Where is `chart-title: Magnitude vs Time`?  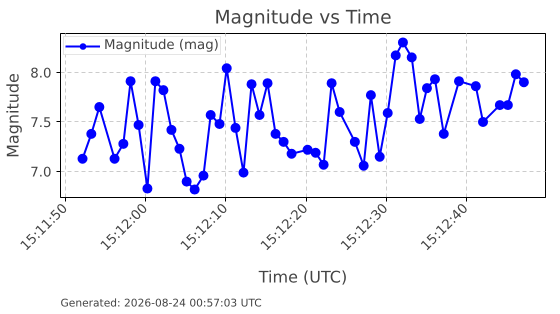
chart-title: Magnitude vs Time is located at coordinates (303, 18).